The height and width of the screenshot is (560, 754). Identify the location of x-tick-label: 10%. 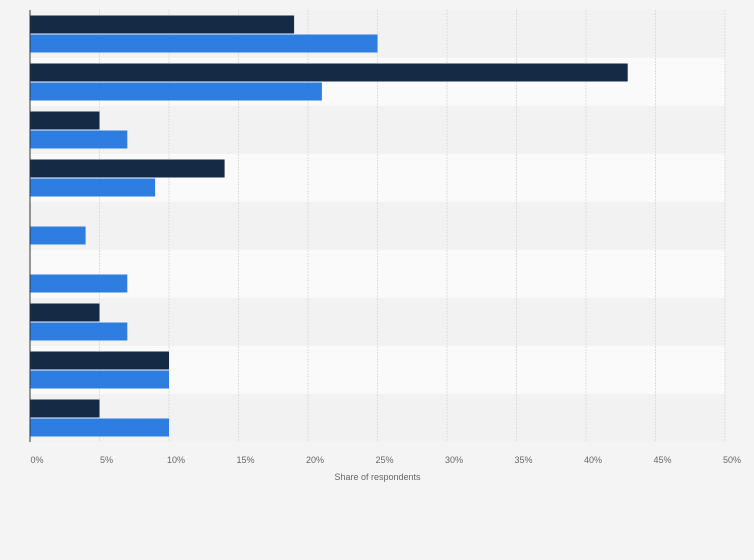
(176, 460).